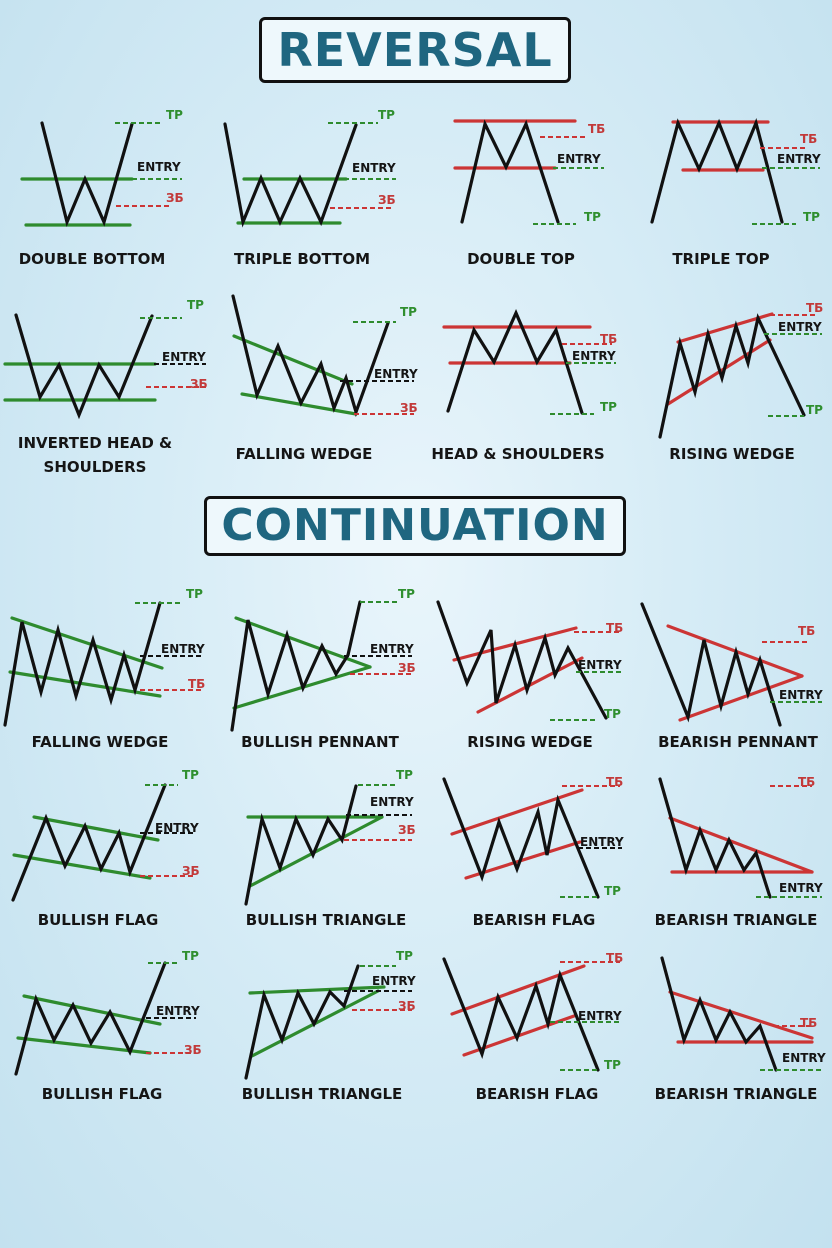 Image resolution: width=832 pixels, height=1248 pixels. What do you see at coordinates (320, 742) in the screenshot?
I see `pattern-label: BULLISH PENNANT` at bounding box center [320, 742].